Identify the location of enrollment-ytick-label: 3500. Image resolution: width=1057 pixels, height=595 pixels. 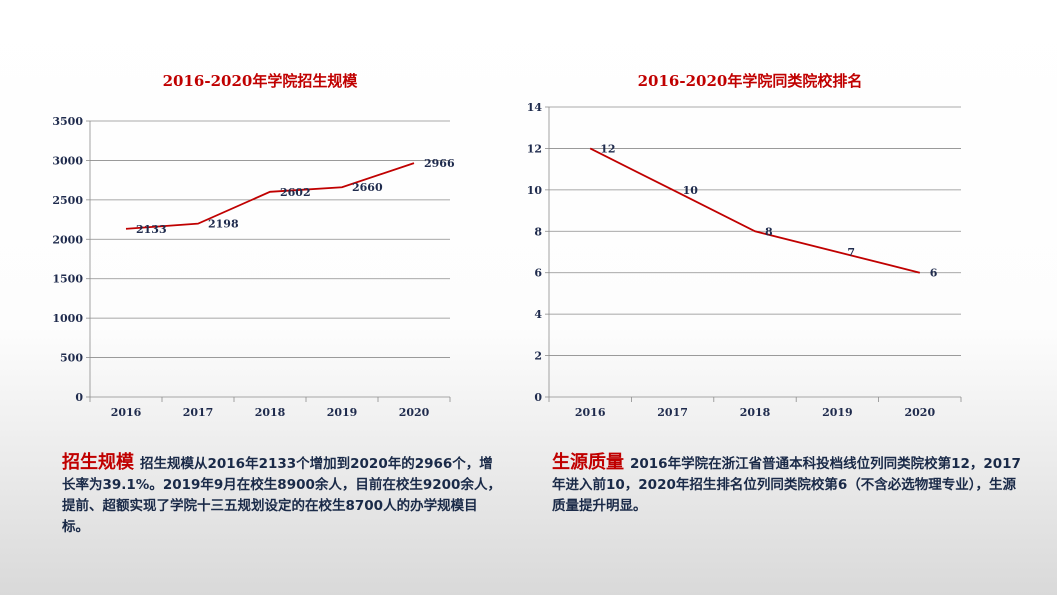
(67, 121).